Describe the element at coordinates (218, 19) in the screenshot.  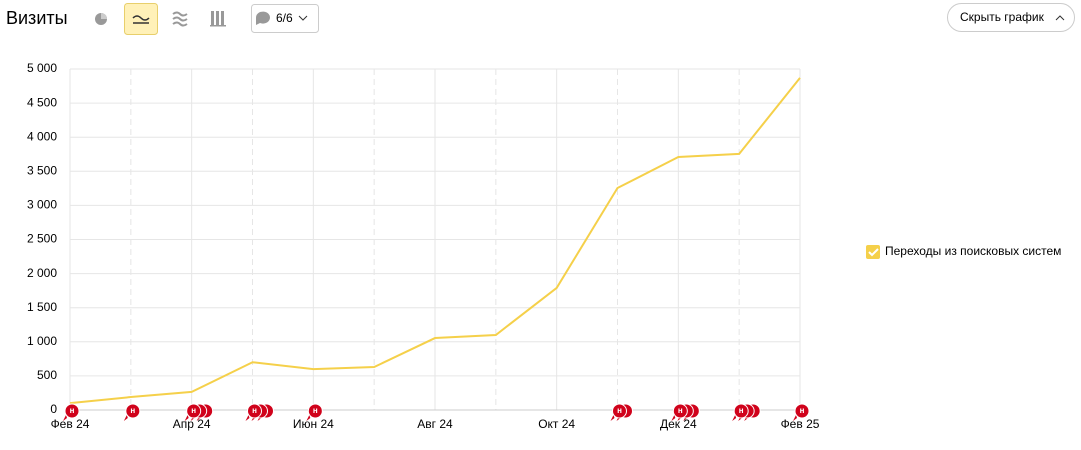
I see `chart-type-bars` at that location.